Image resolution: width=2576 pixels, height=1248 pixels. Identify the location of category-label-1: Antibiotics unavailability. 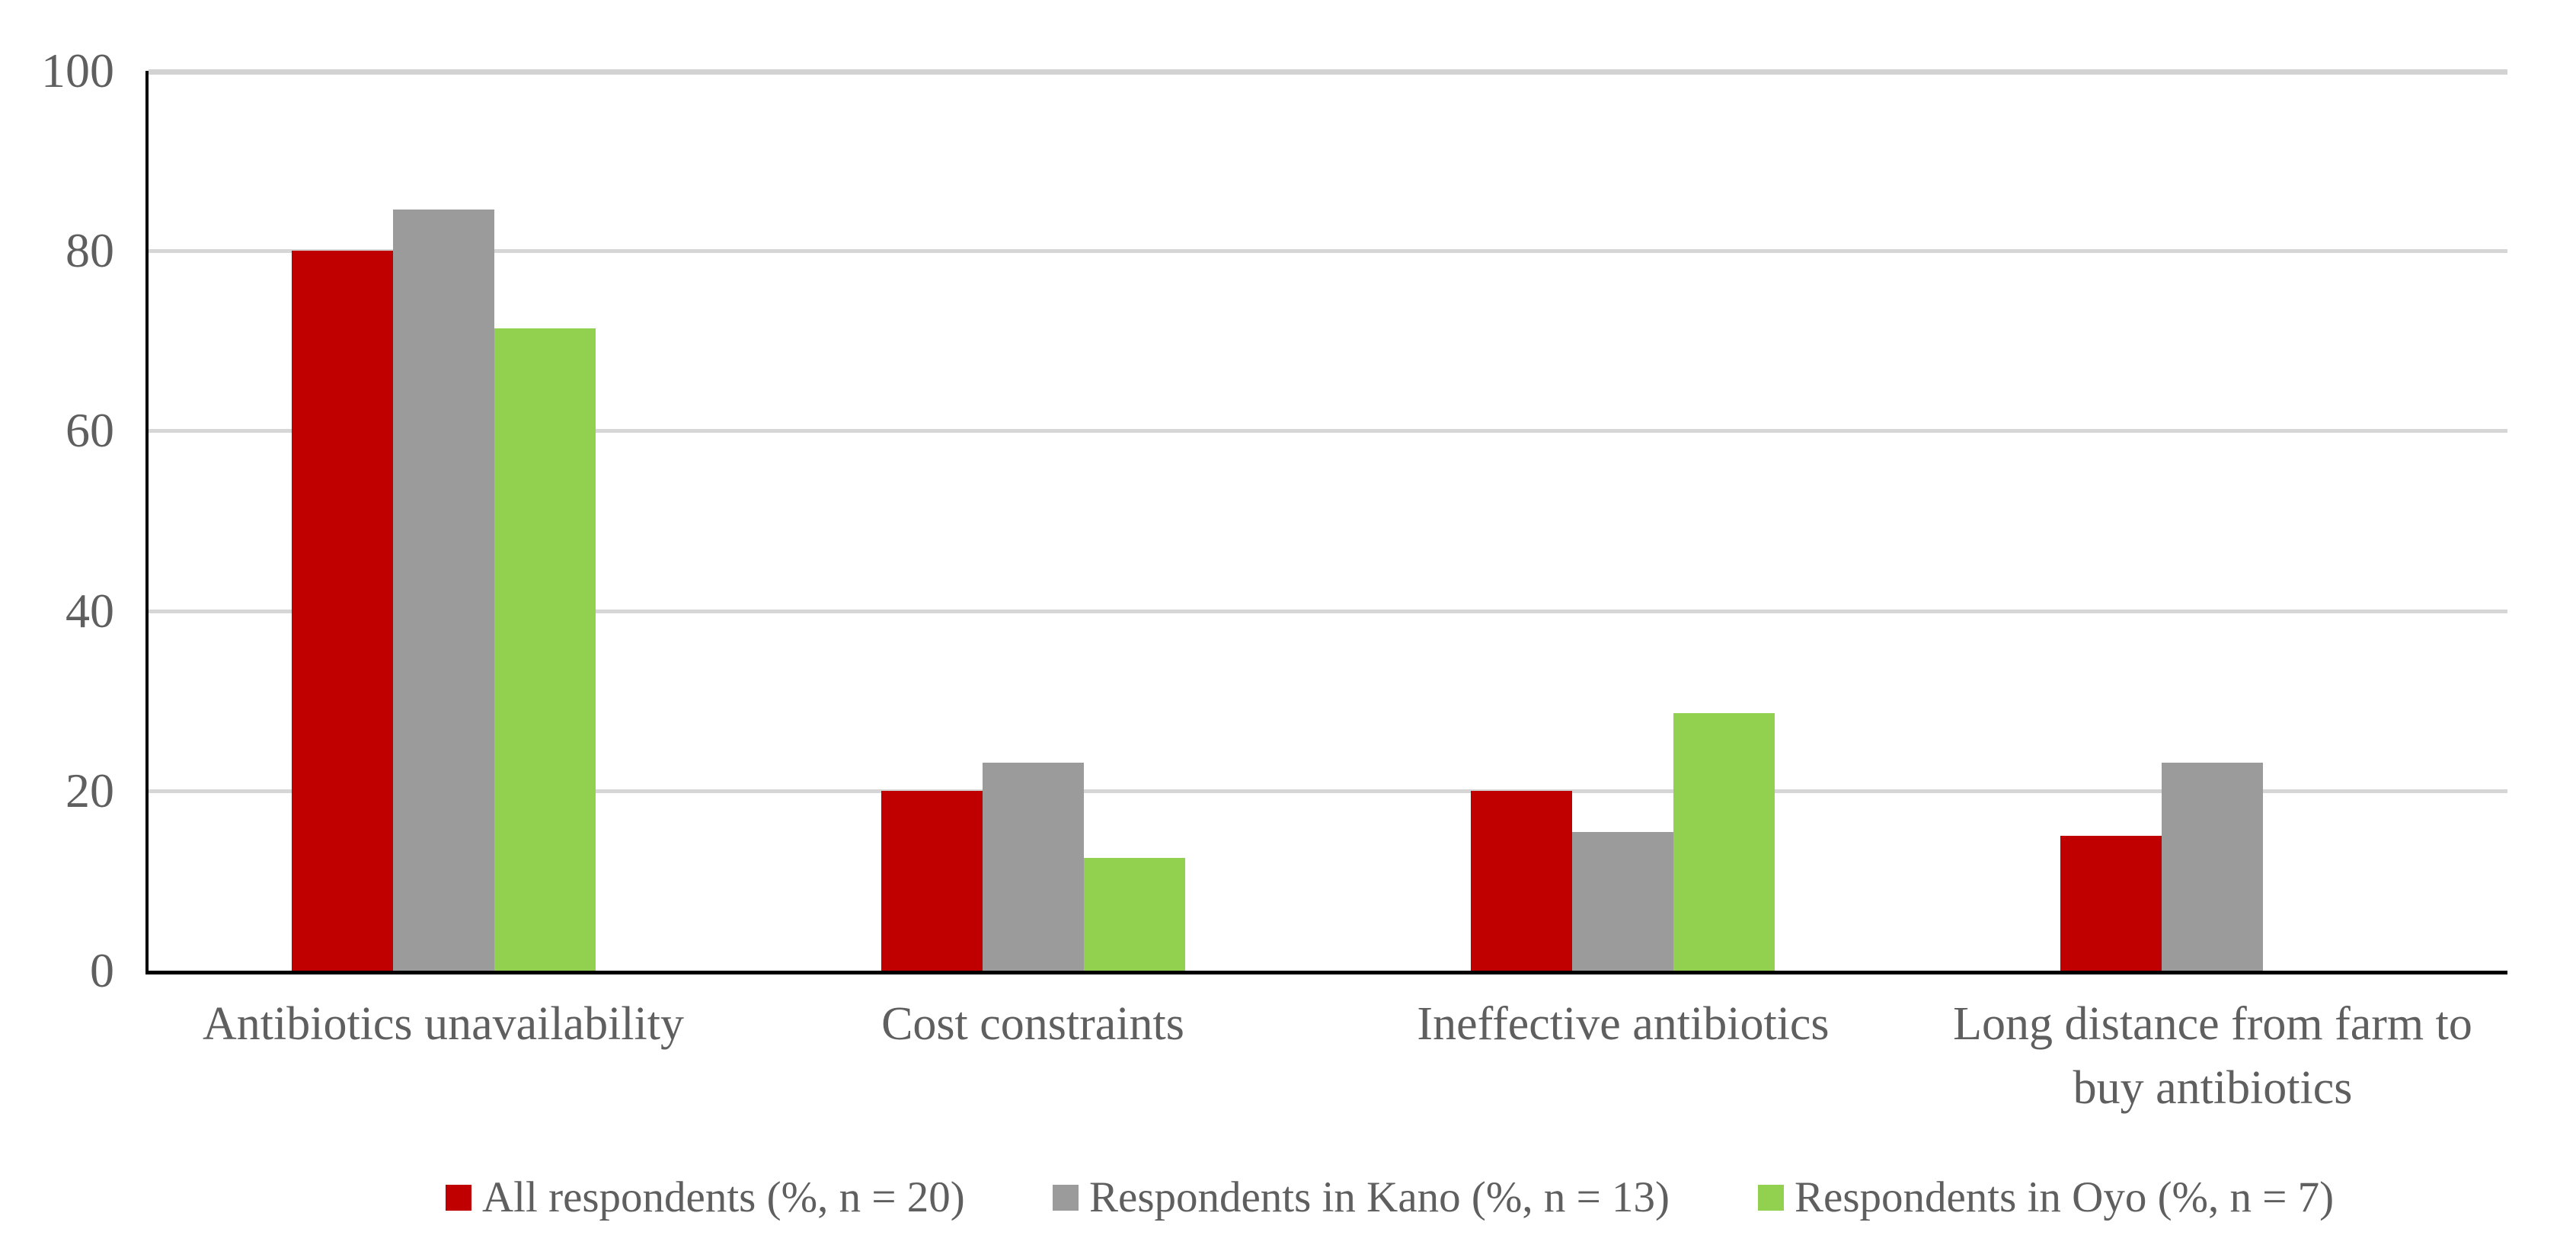
(444, 1024).